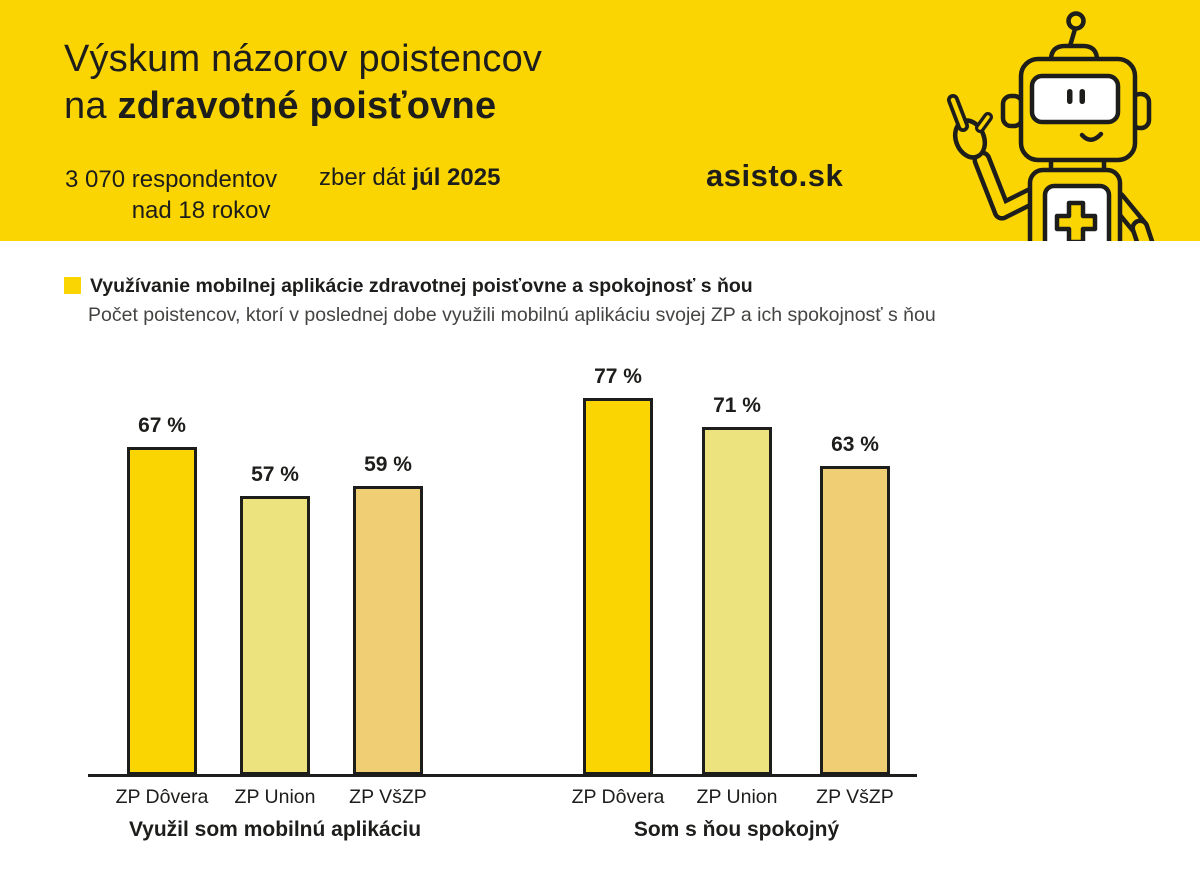  What do you see at coordinates (618, 376) in the screenshot?
I see `bar-value-label: 77 %` at bounding box center [618, 376].